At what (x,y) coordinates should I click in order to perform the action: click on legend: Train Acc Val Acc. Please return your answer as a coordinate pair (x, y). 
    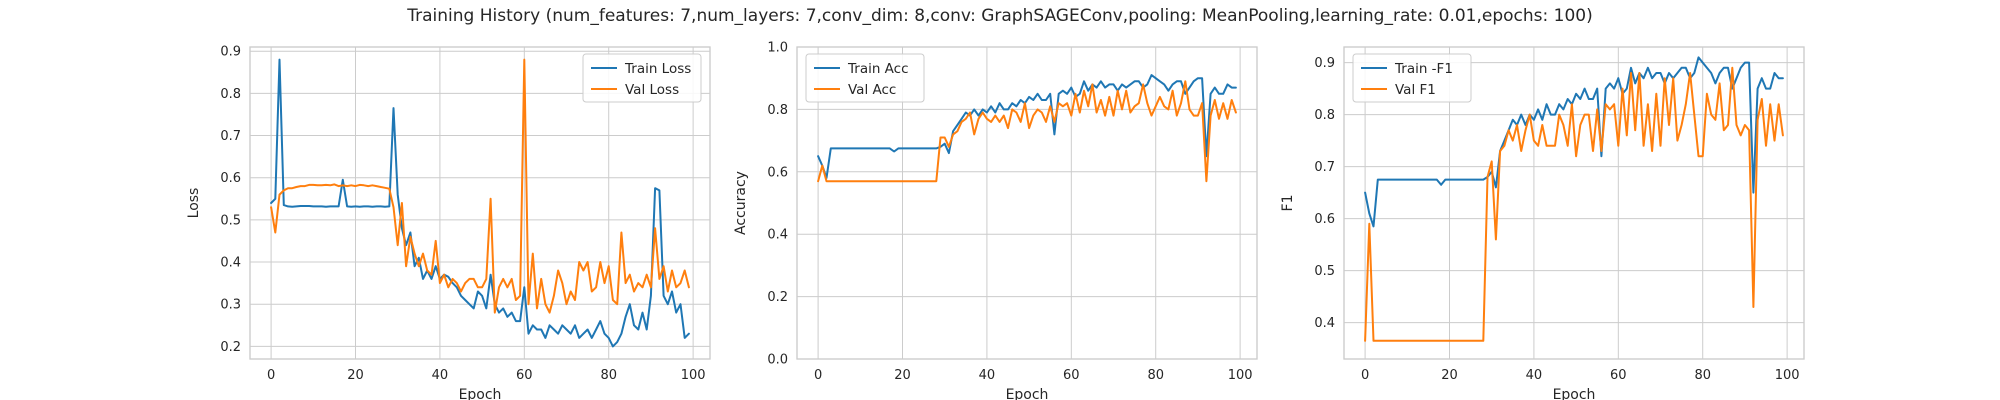
    Looking at the image, I should click on (865, 78).